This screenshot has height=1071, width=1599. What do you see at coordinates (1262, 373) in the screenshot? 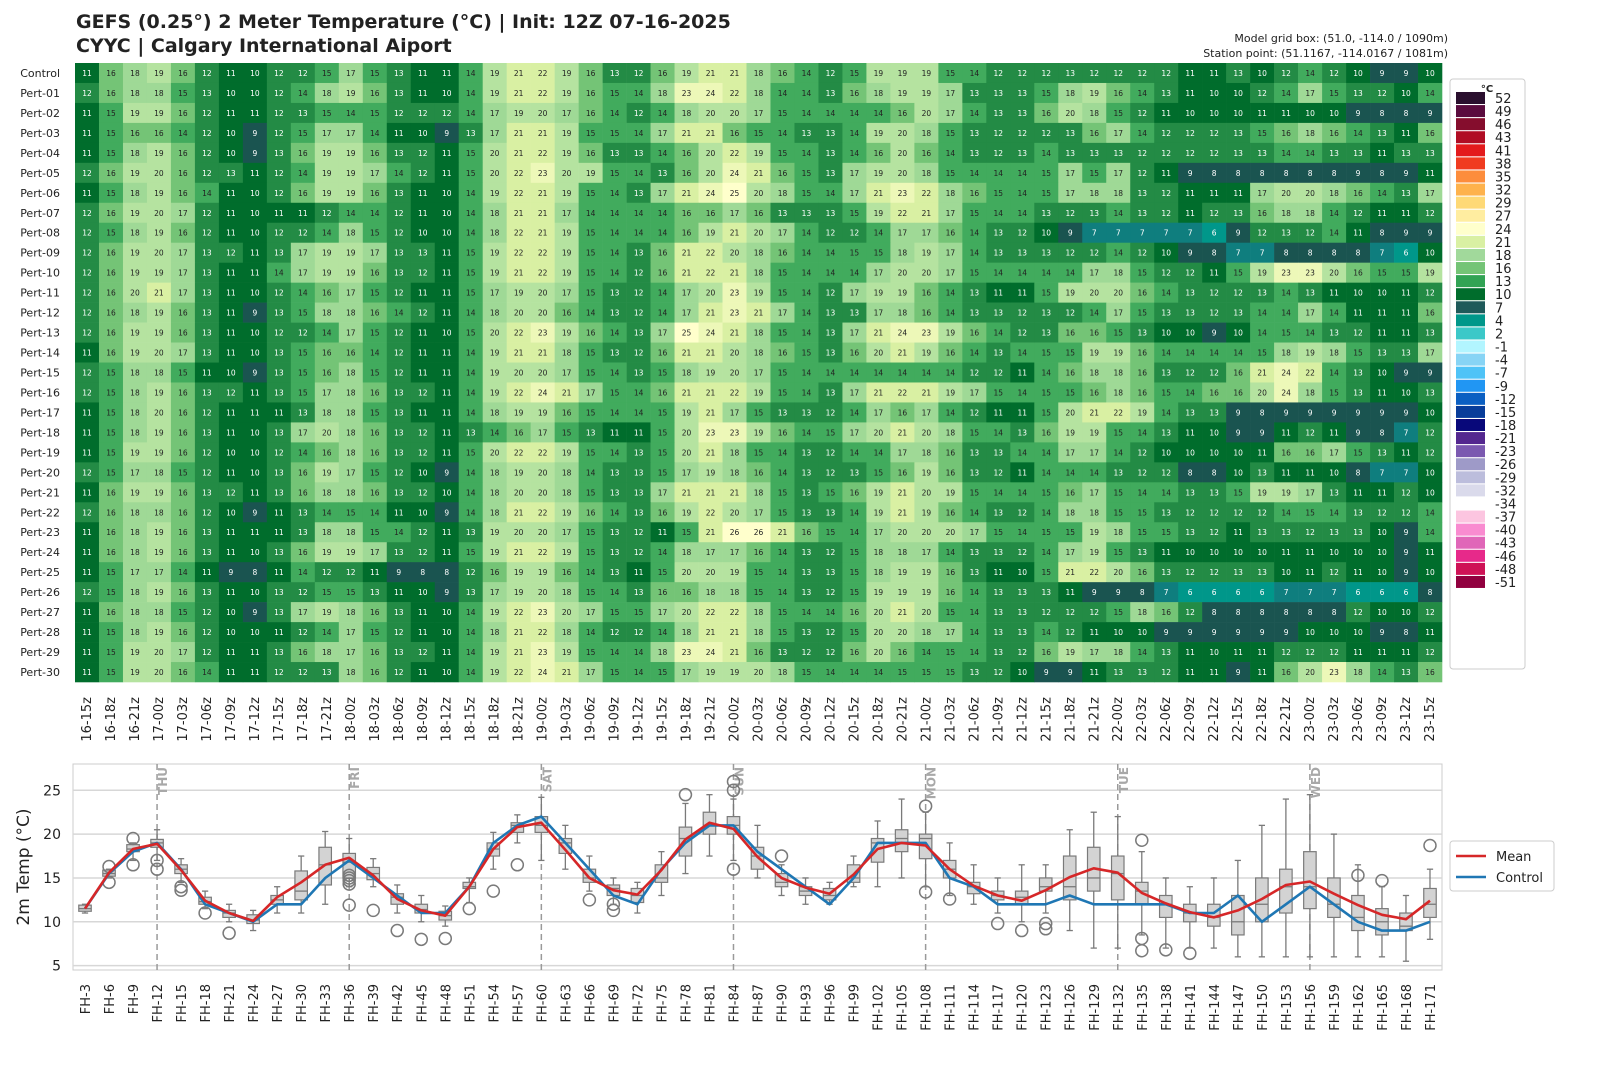
I see `heatmap-cell-value: 21` at bounding box center [1262, 373].